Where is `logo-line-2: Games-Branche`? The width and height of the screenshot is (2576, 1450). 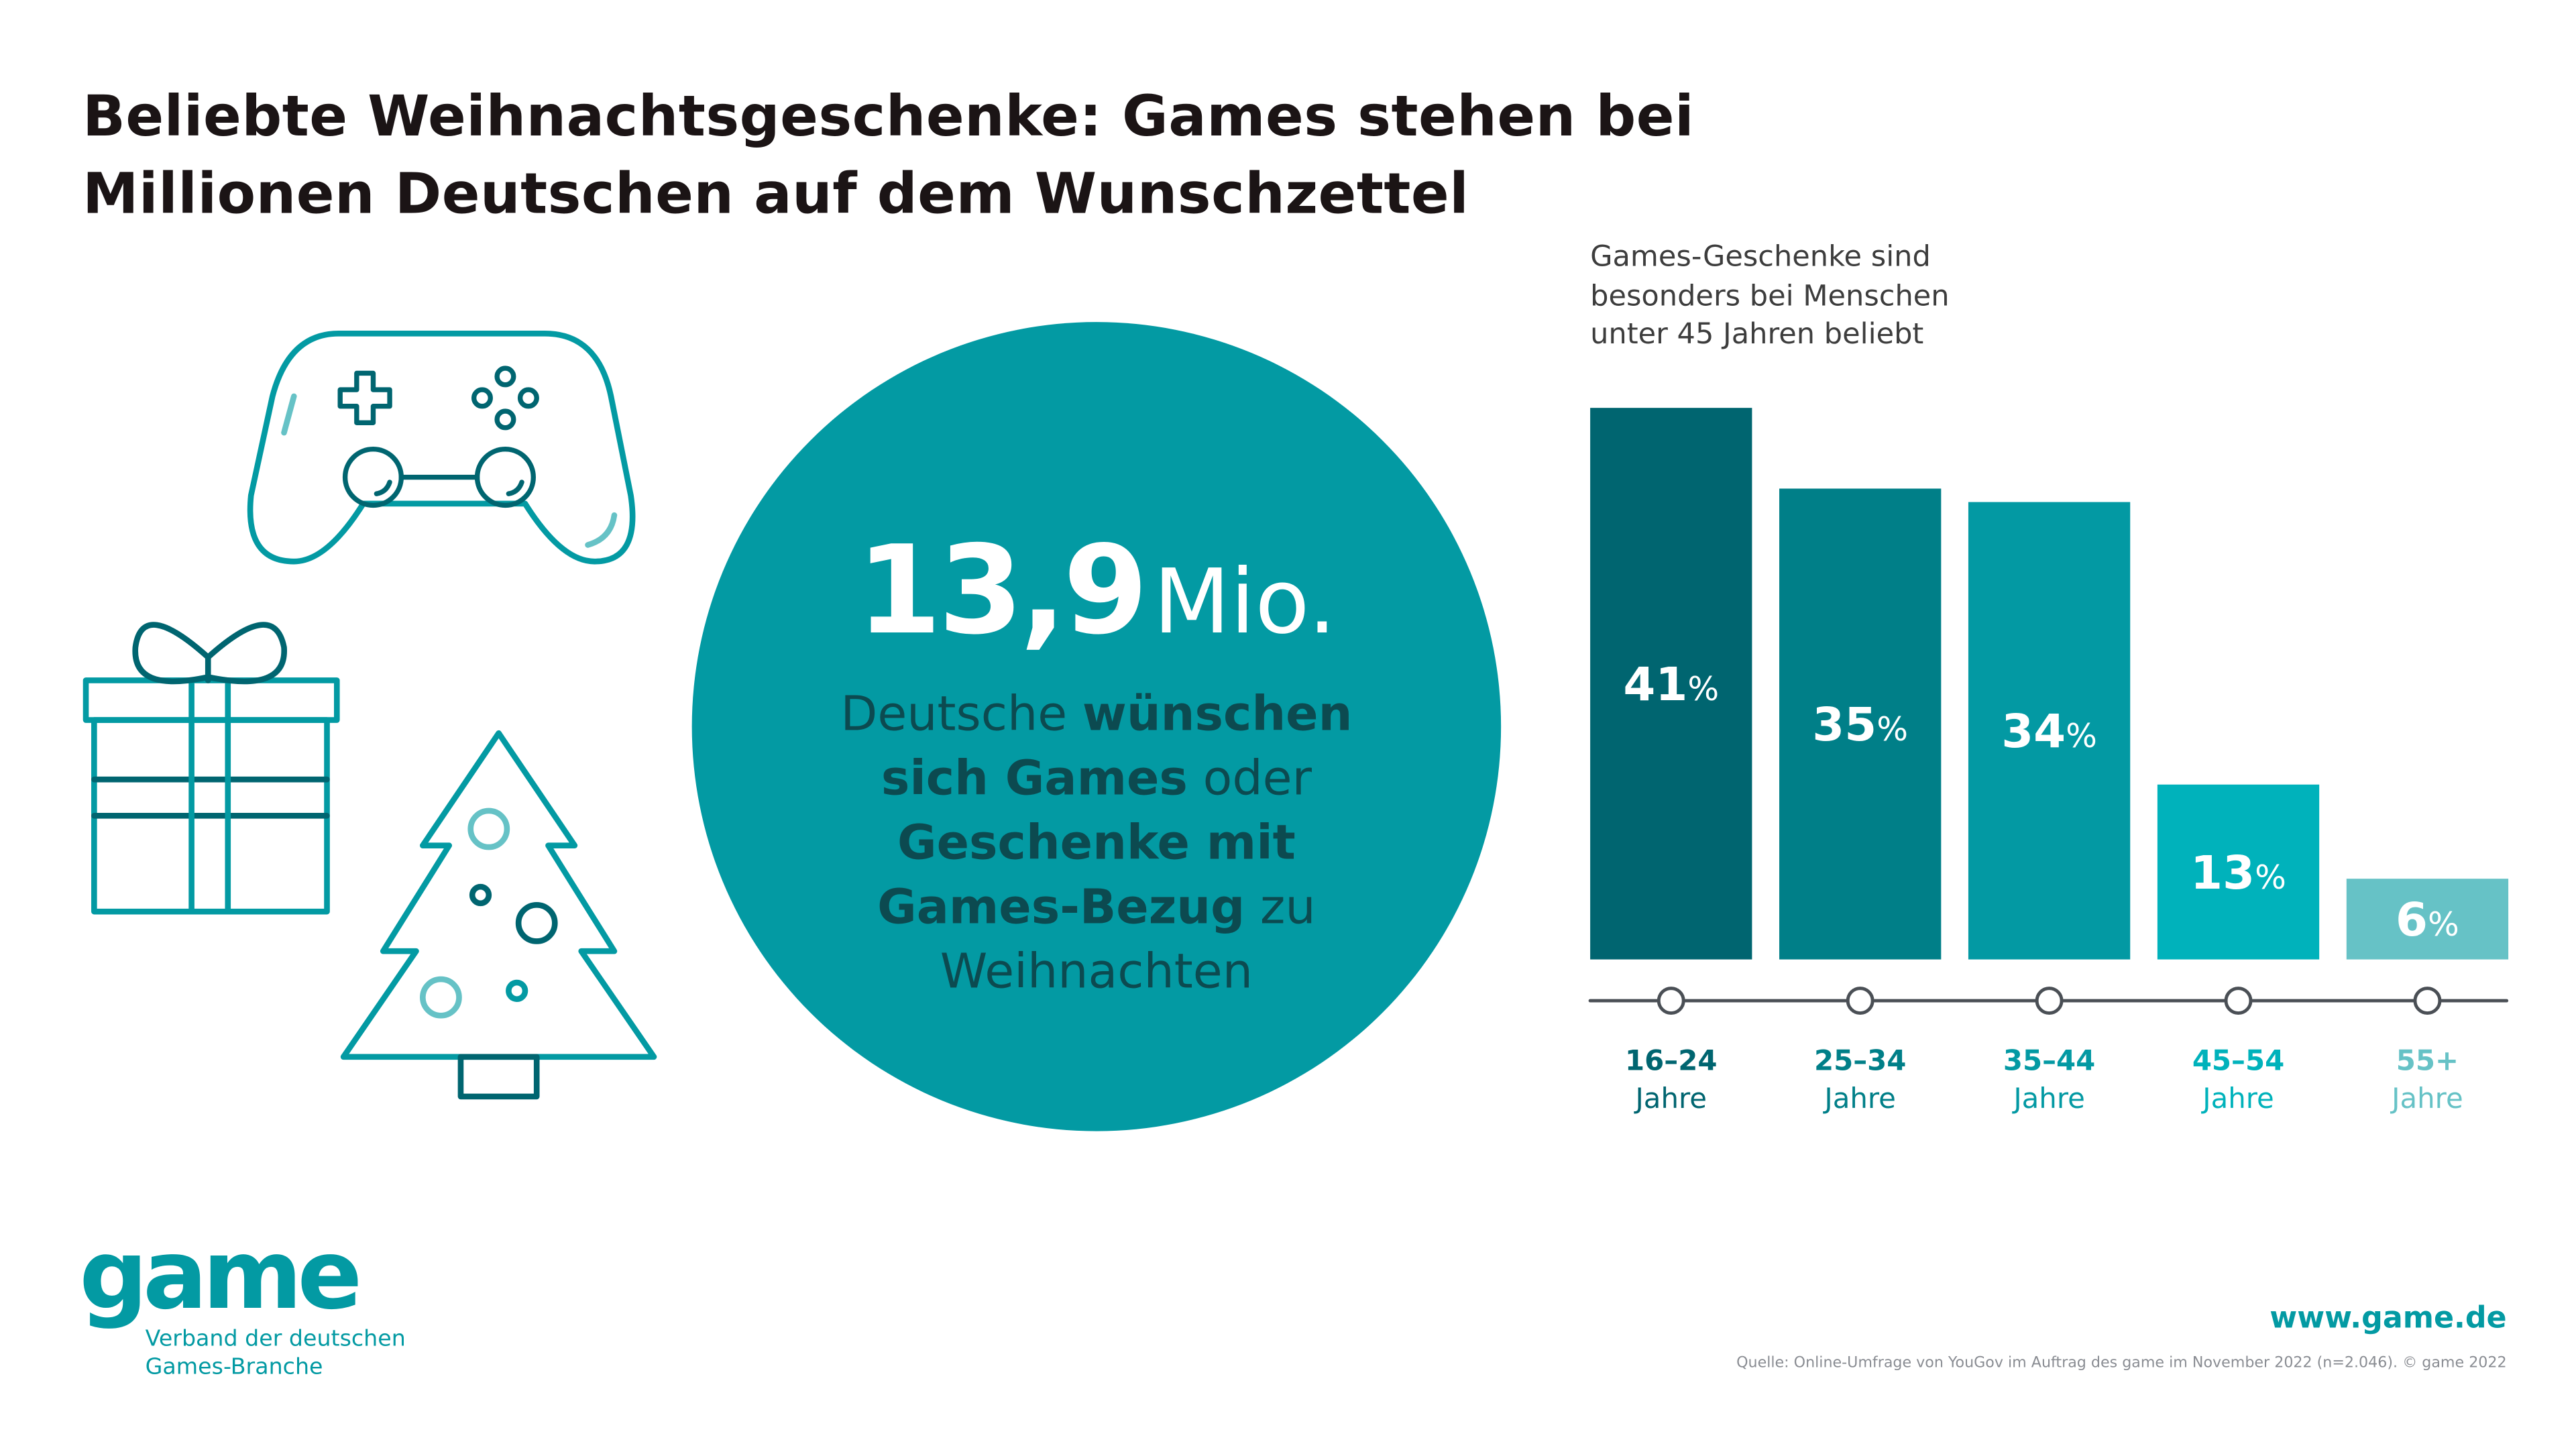 logo-line-2: Games-Branche is located at coordinates (234, 1367).